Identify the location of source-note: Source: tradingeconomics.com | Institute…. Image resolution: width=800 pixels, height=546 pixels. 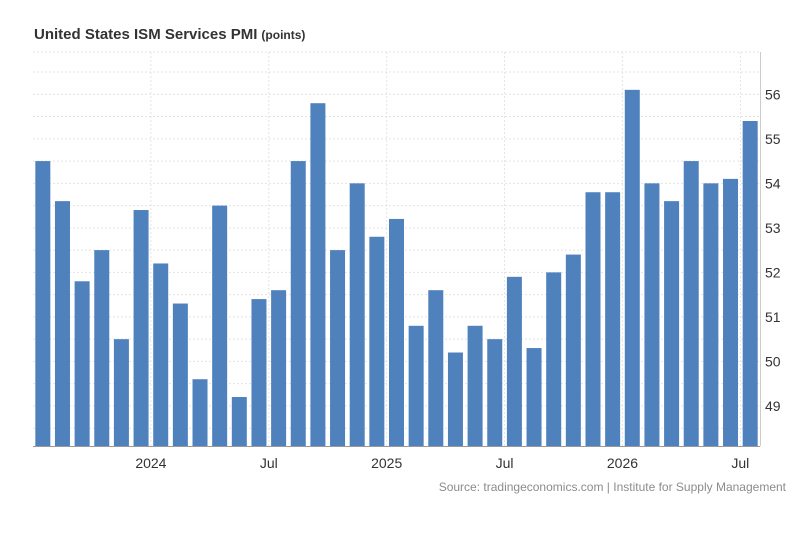
(612, 487).